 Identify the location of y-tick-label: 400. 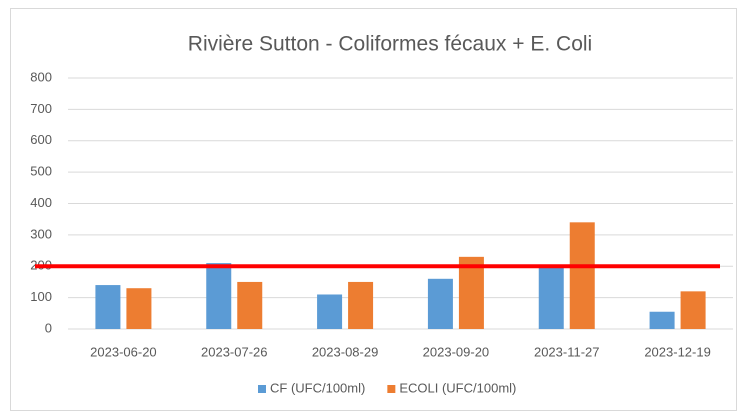
(41, 202).